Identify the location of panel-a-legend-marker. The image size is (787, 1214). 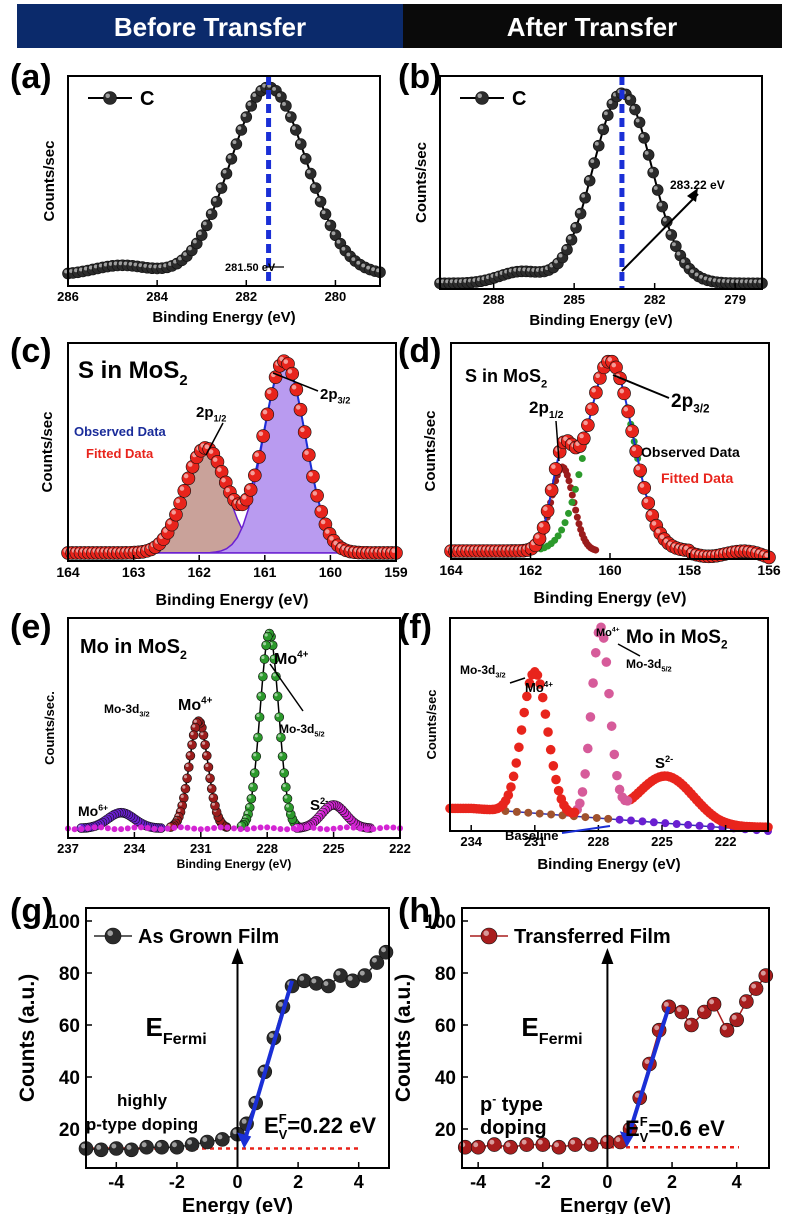
(110, 98).